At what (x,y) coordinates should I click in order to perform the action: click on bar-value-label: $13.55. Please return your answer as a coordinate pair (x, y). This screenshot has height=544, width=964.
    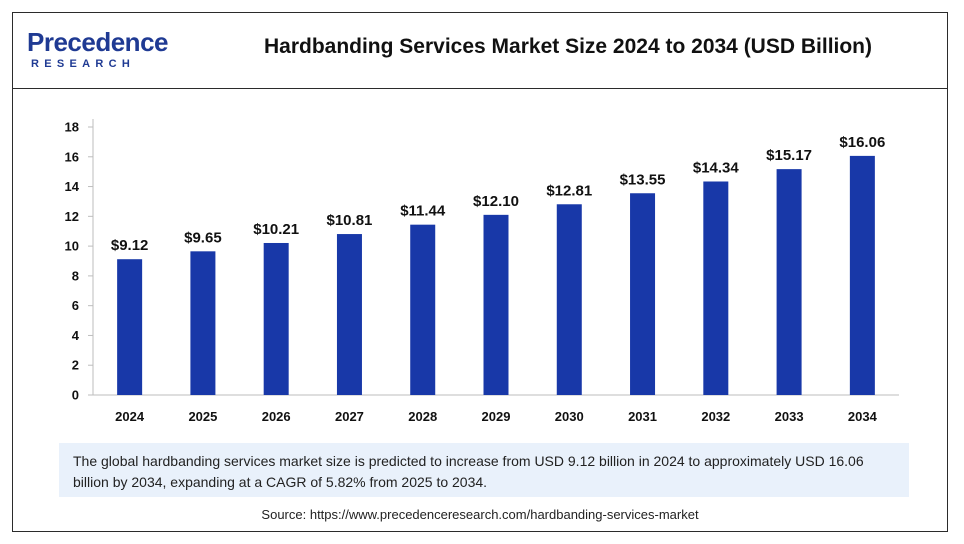
    Looking at the image, I should click on (643, 179).